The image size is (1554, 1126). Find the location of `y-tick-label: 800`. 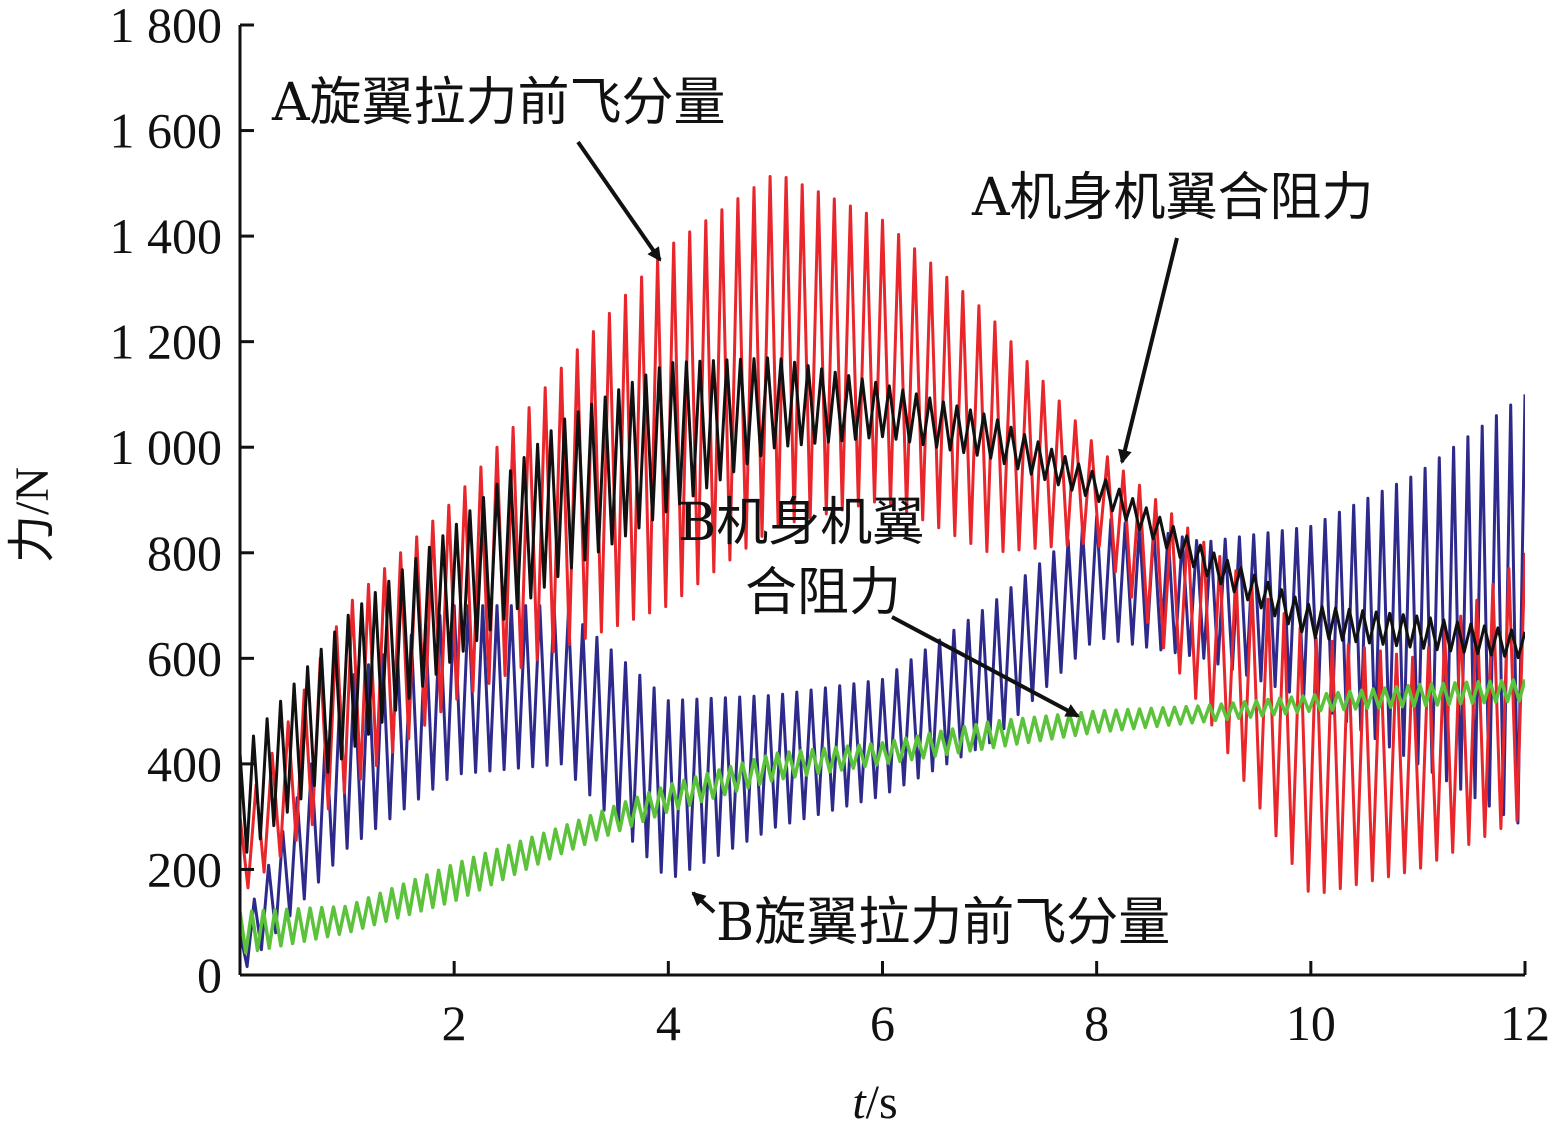

y-tick-label: 800 is located at coordinates (184, 553).